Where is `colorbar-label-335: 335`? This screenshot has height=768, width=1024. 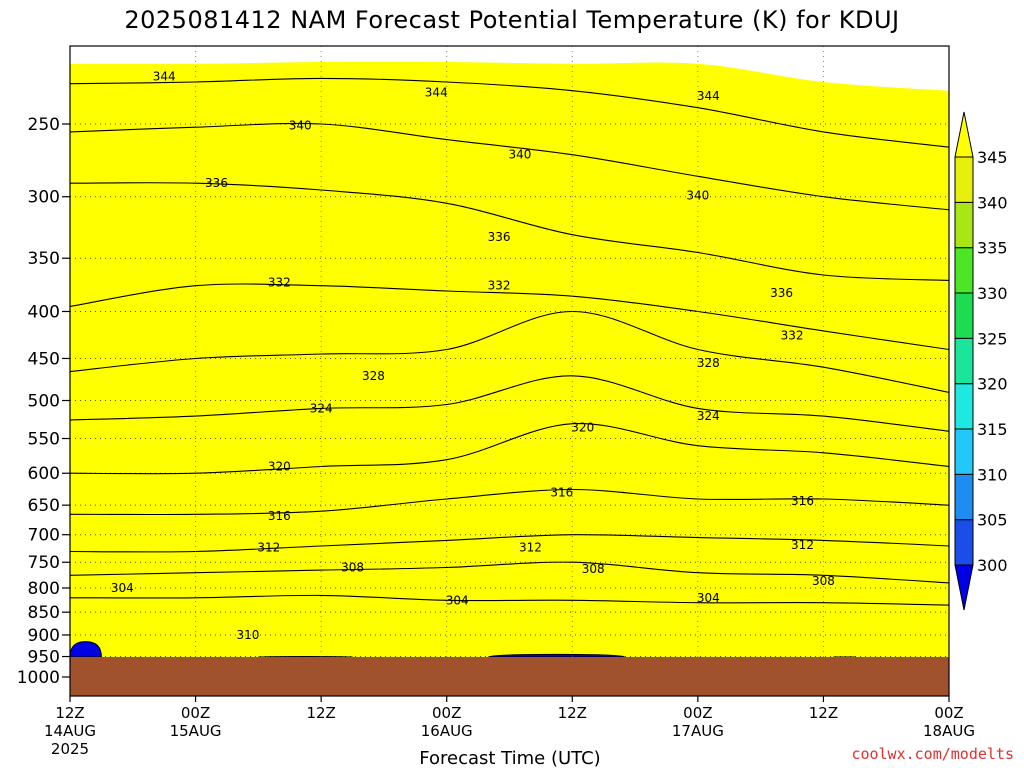 colorbar-label-335: 335 is located at coordinates (992, 248).